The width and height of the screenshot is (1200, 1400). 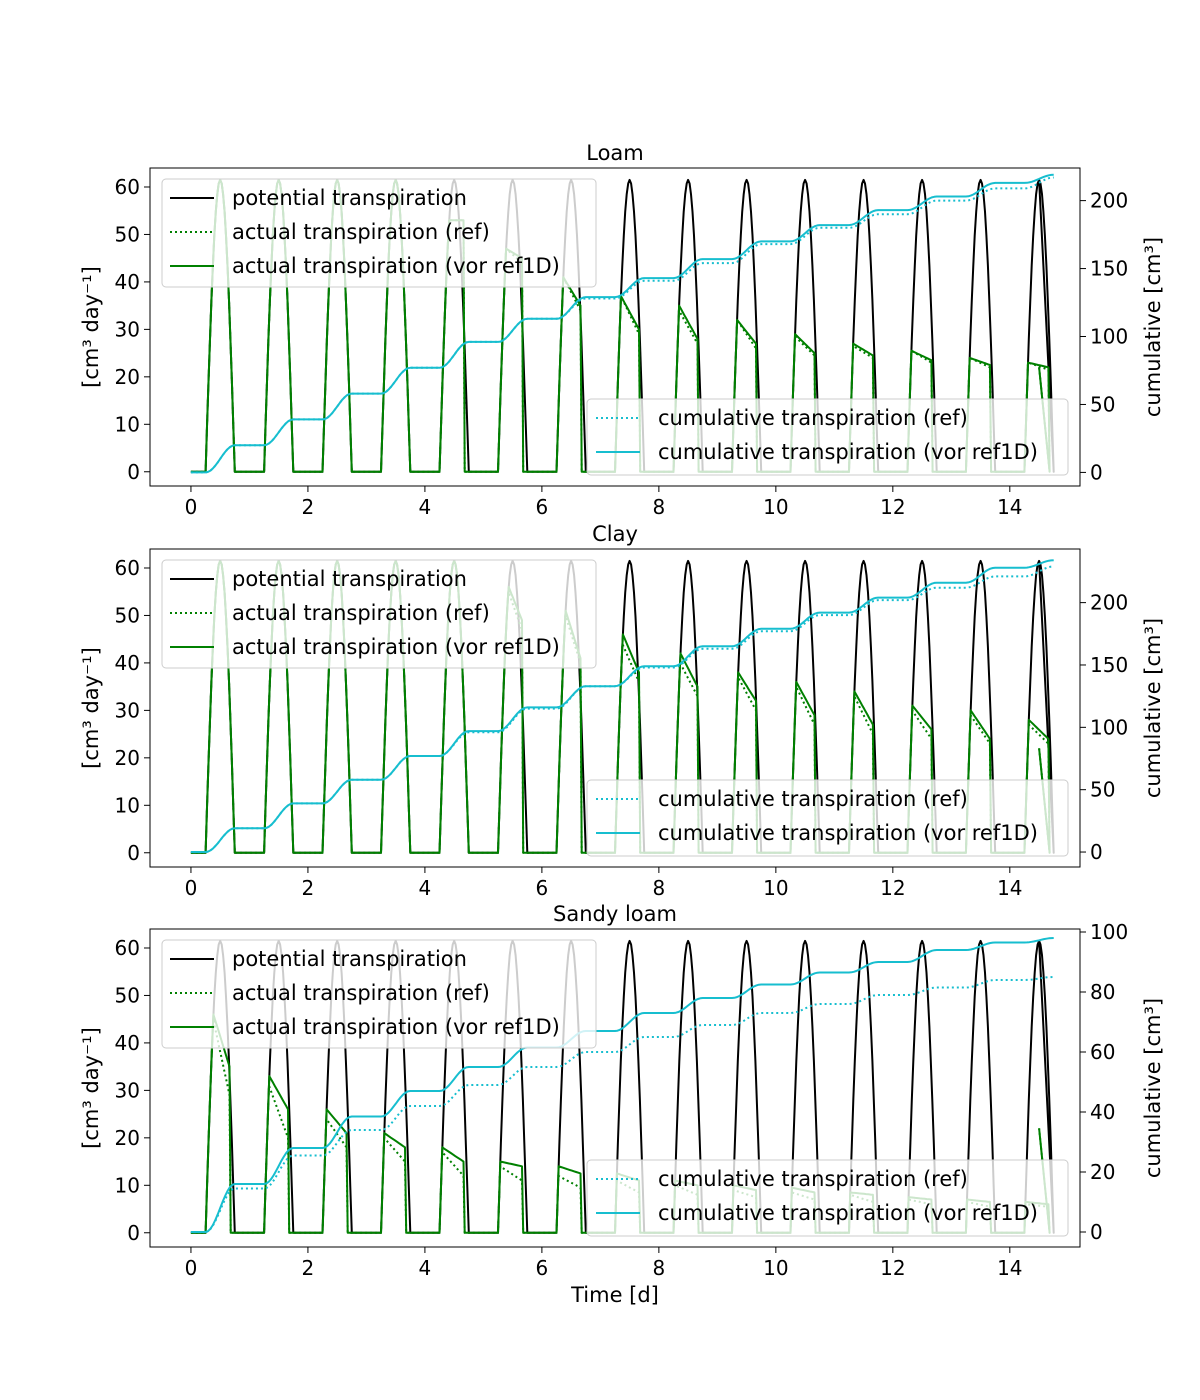 What do you see at coordinates (622, 1104) in the screenshot?
I see `series-cumulative-ref` at bounding box center [622, 1104].